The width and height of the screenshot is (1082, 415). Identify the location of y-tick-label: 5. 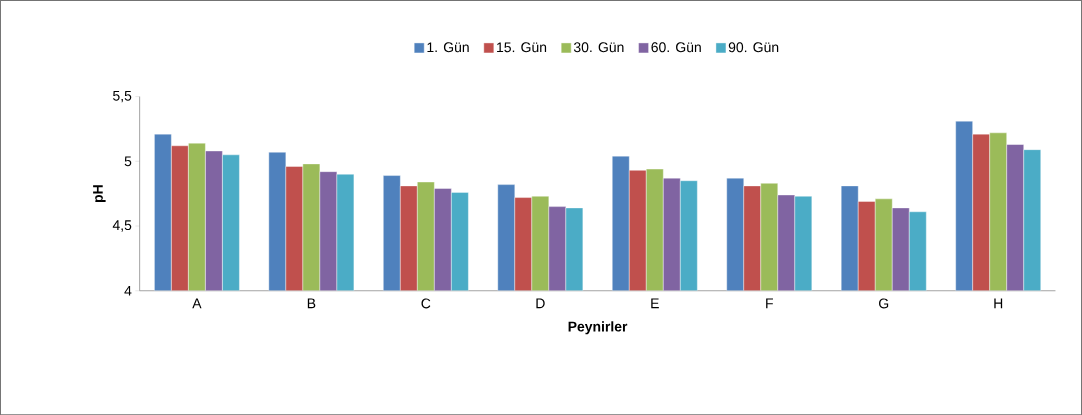
(128, 161).